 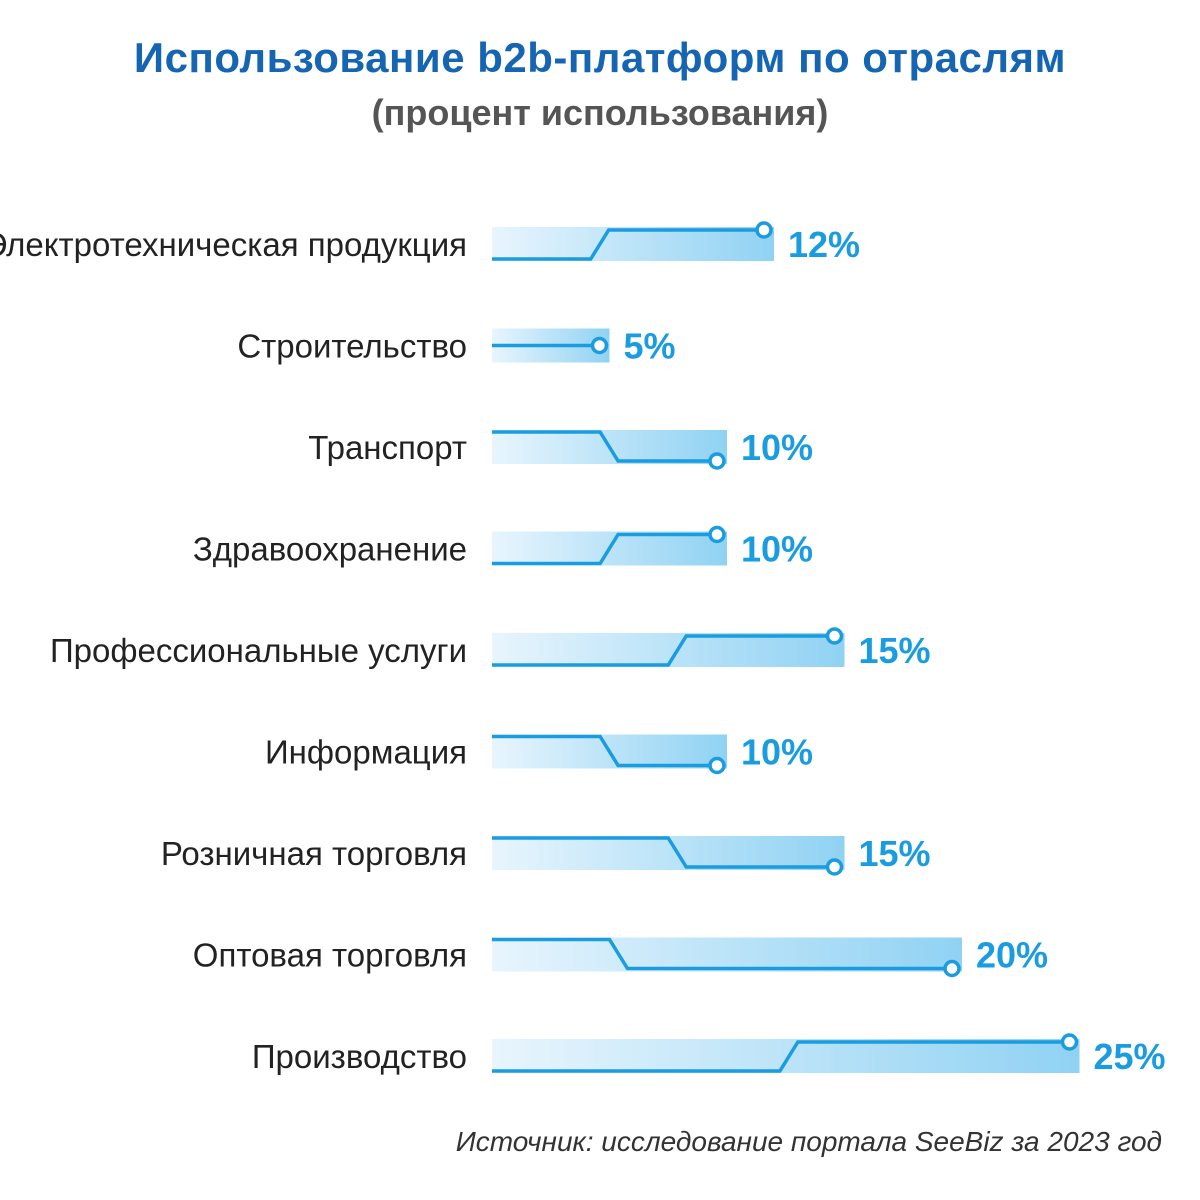 What do you see at coordinates (330, 955) in the screenshot?
I see `category-label: Оптовая торговля` at bounding box center [330, 955].